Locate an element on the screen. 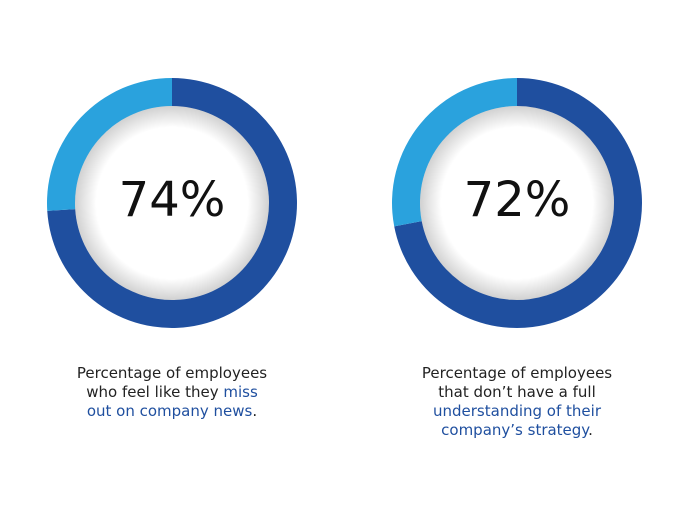 The width and height of the screenshot is (688, 516). caption-text: company’s strategy is located at coordinates (515, 430).